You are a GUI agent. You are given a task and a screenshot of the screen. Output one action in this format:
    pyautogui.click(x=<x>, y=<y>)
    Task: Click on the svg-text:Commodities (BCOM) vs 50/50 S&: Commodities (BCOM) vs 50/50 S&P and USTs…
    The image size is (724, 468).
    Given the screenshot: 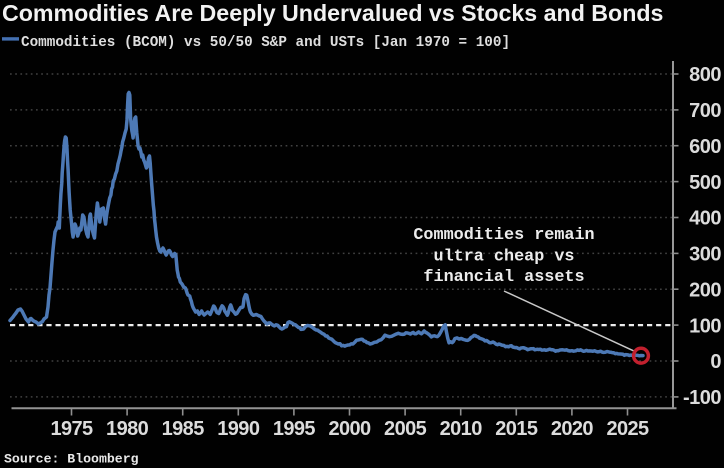 What is the action you would take?
    pyautogui.click(x=265, y=43)
    